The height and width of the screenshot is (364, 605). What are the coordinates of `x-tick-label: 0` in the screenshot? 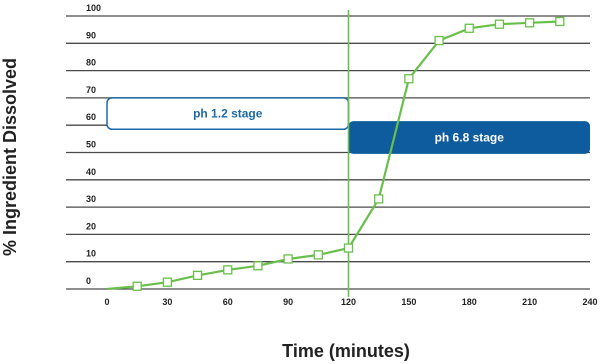 It's located at (106, 302).